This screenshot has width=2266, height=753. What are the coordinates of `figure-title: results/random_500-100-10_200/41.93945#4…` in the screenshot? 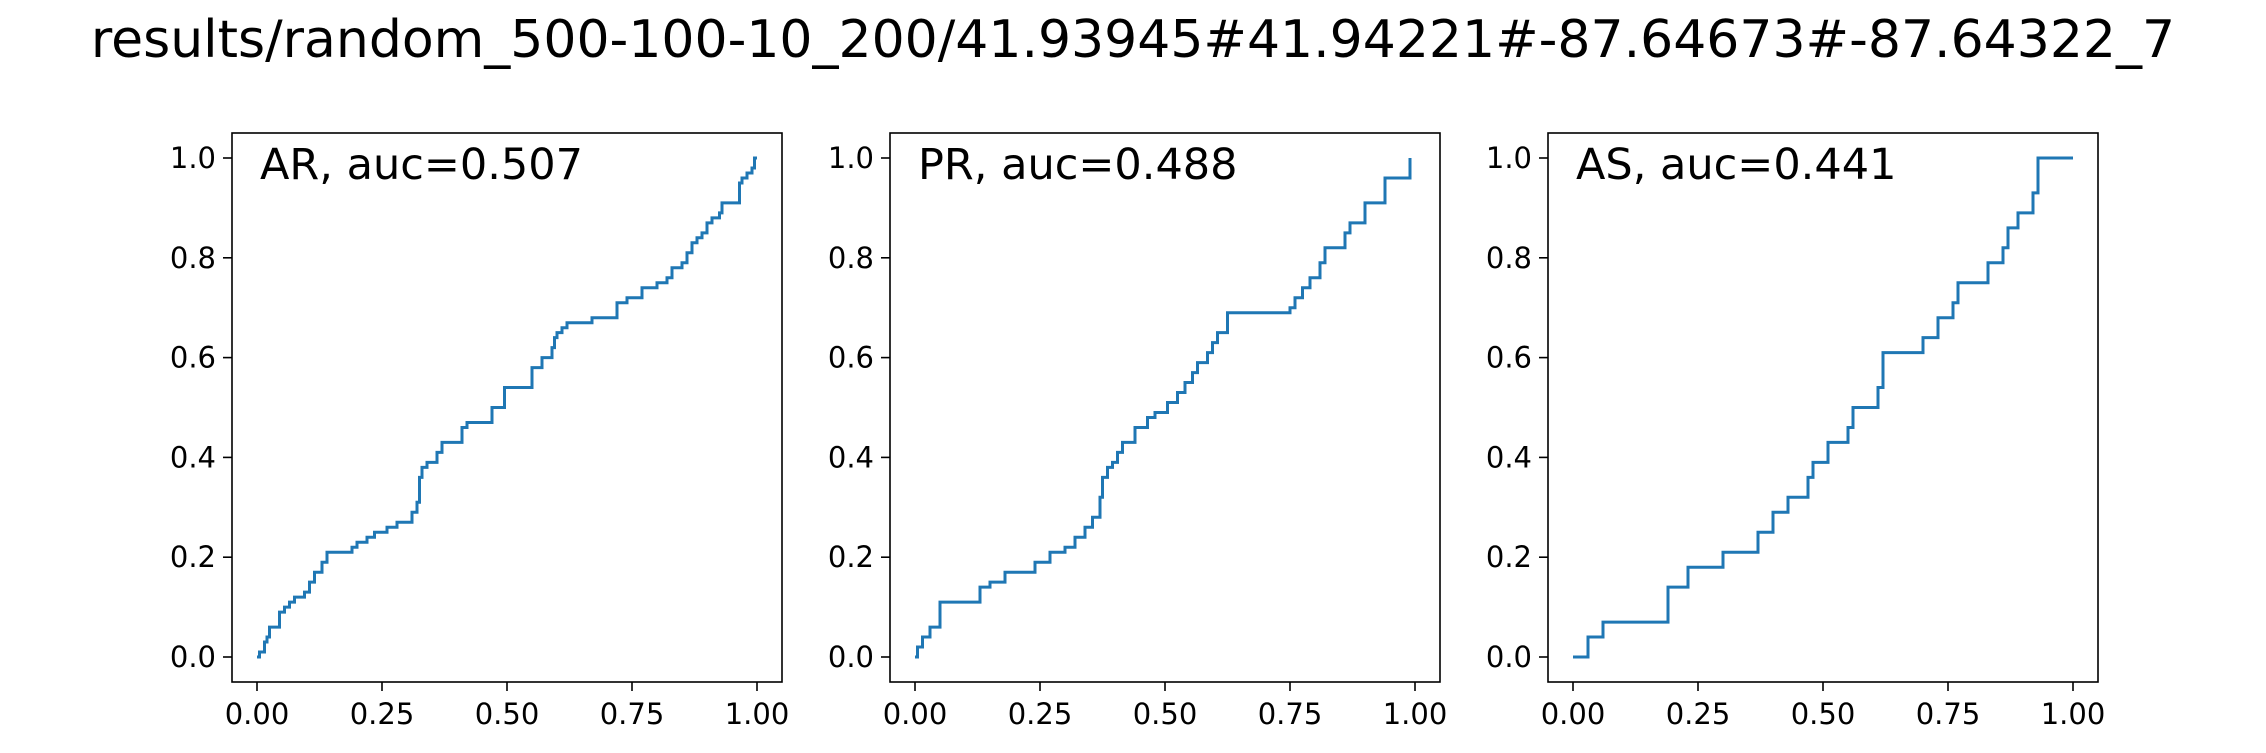 It's located at (1133, 40).